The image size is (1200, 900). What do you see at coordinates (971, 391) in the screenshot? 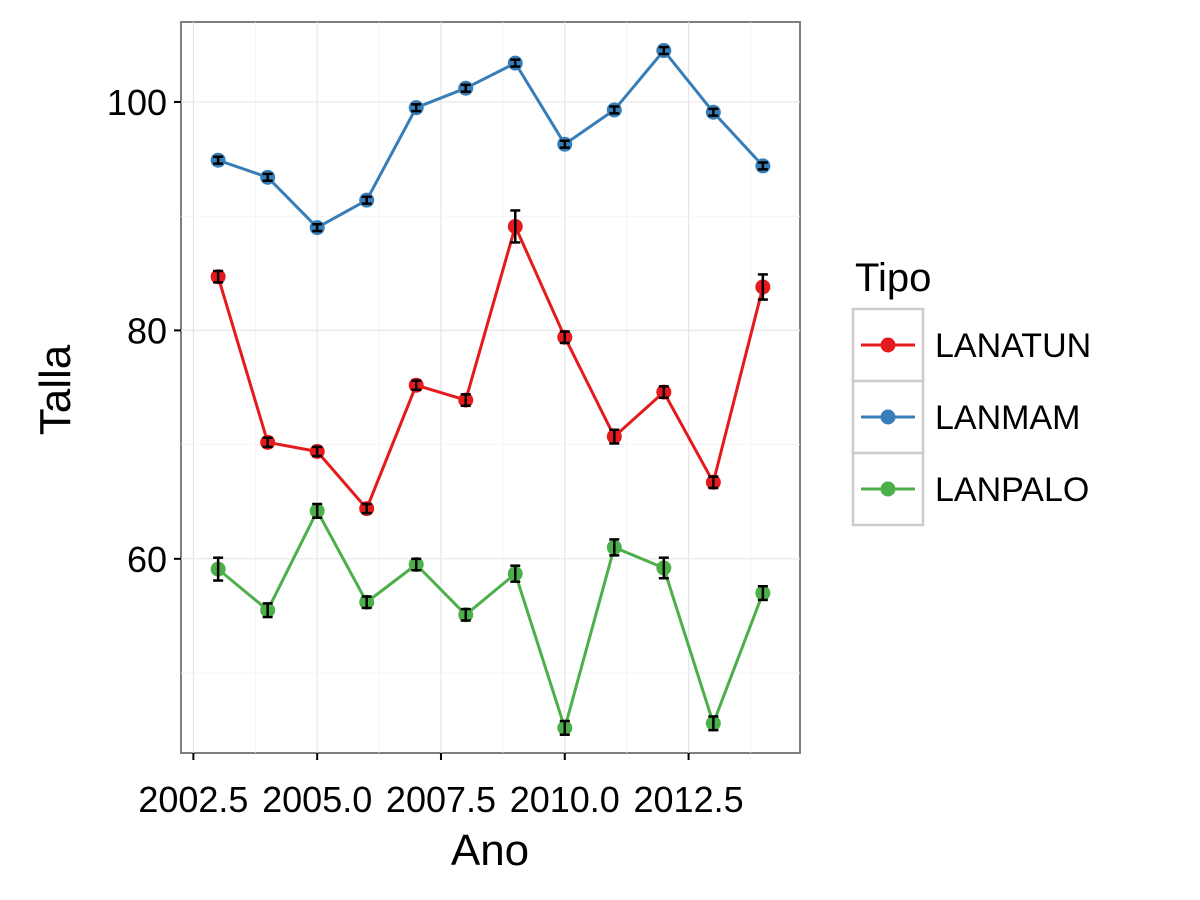
I see `legend: Tipo LANATUN LANMAM LANPALO` at bounding box center [971, 391].